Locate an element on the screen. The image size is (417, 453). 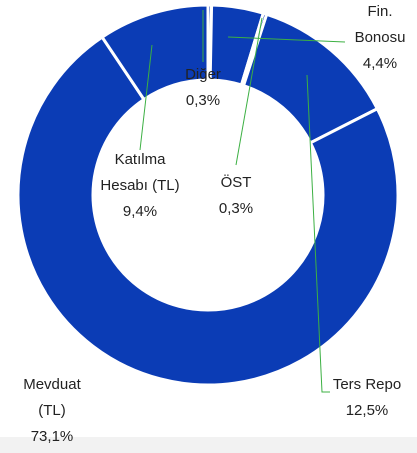
category-label: Fin. Bonosu is located at coordinates (380, 24).